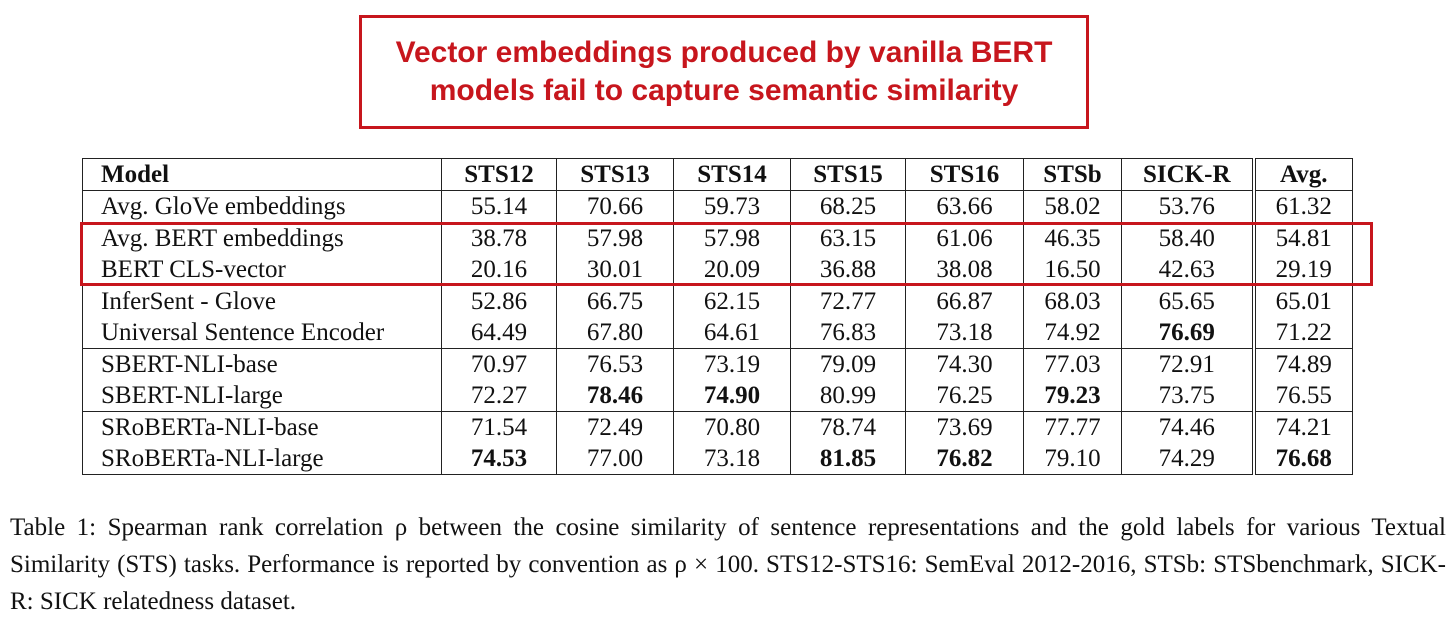  I want to click on score-cell: 63.66, so click(964, 206).